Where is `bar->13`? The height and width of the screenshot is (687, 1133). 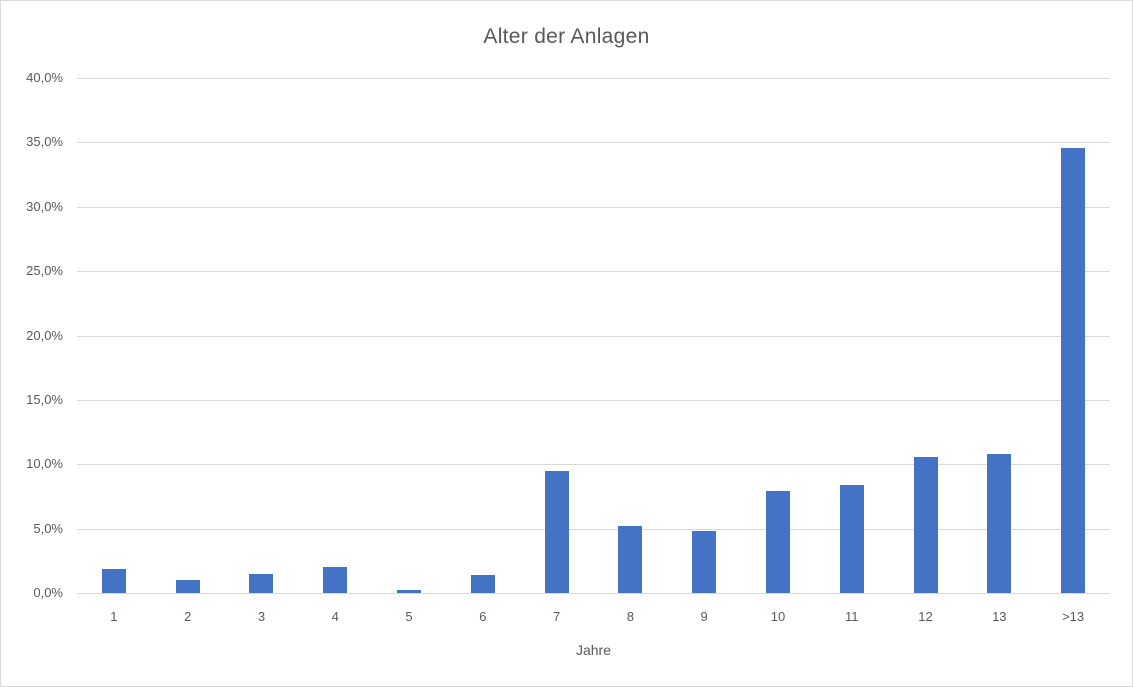 bar->13 is located at coordinates (1073, 370).